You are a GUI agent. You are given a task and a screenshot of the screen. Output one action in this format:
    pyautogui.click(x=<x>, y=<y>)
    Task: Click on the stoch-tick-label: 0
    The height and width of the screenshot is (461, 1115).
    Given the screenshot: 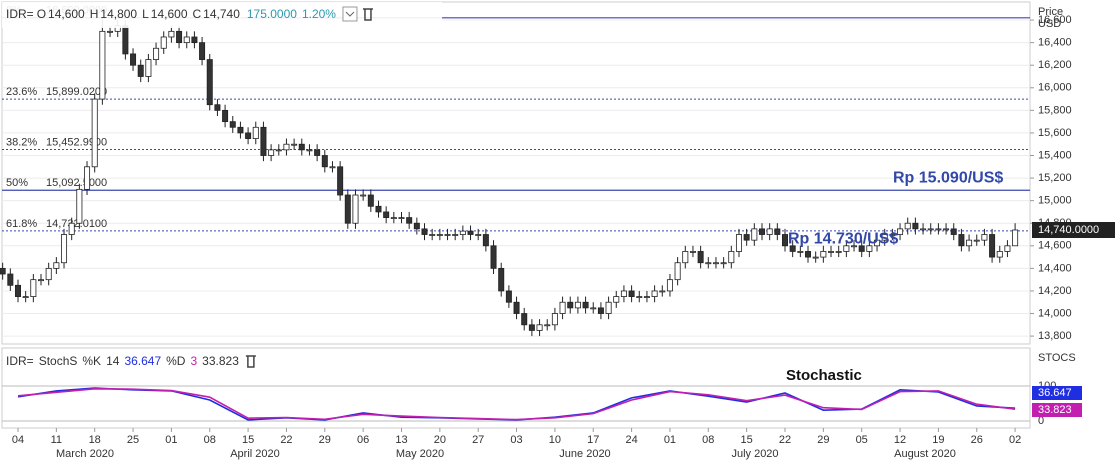 What is the action you would take?
    pyautogui.click(x=1041, y=421)
    